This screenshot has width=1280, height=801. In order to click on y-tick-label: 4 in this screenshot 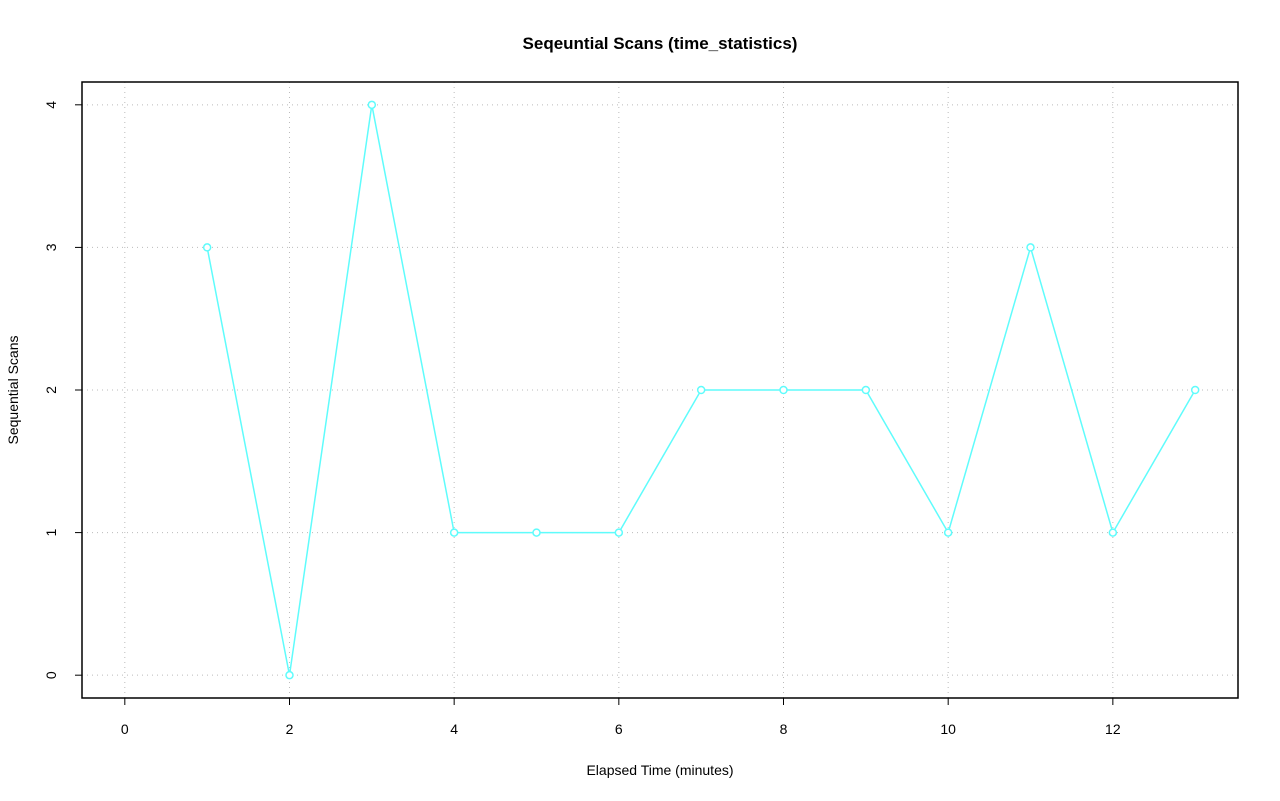, I will do `click(51, 105)`.